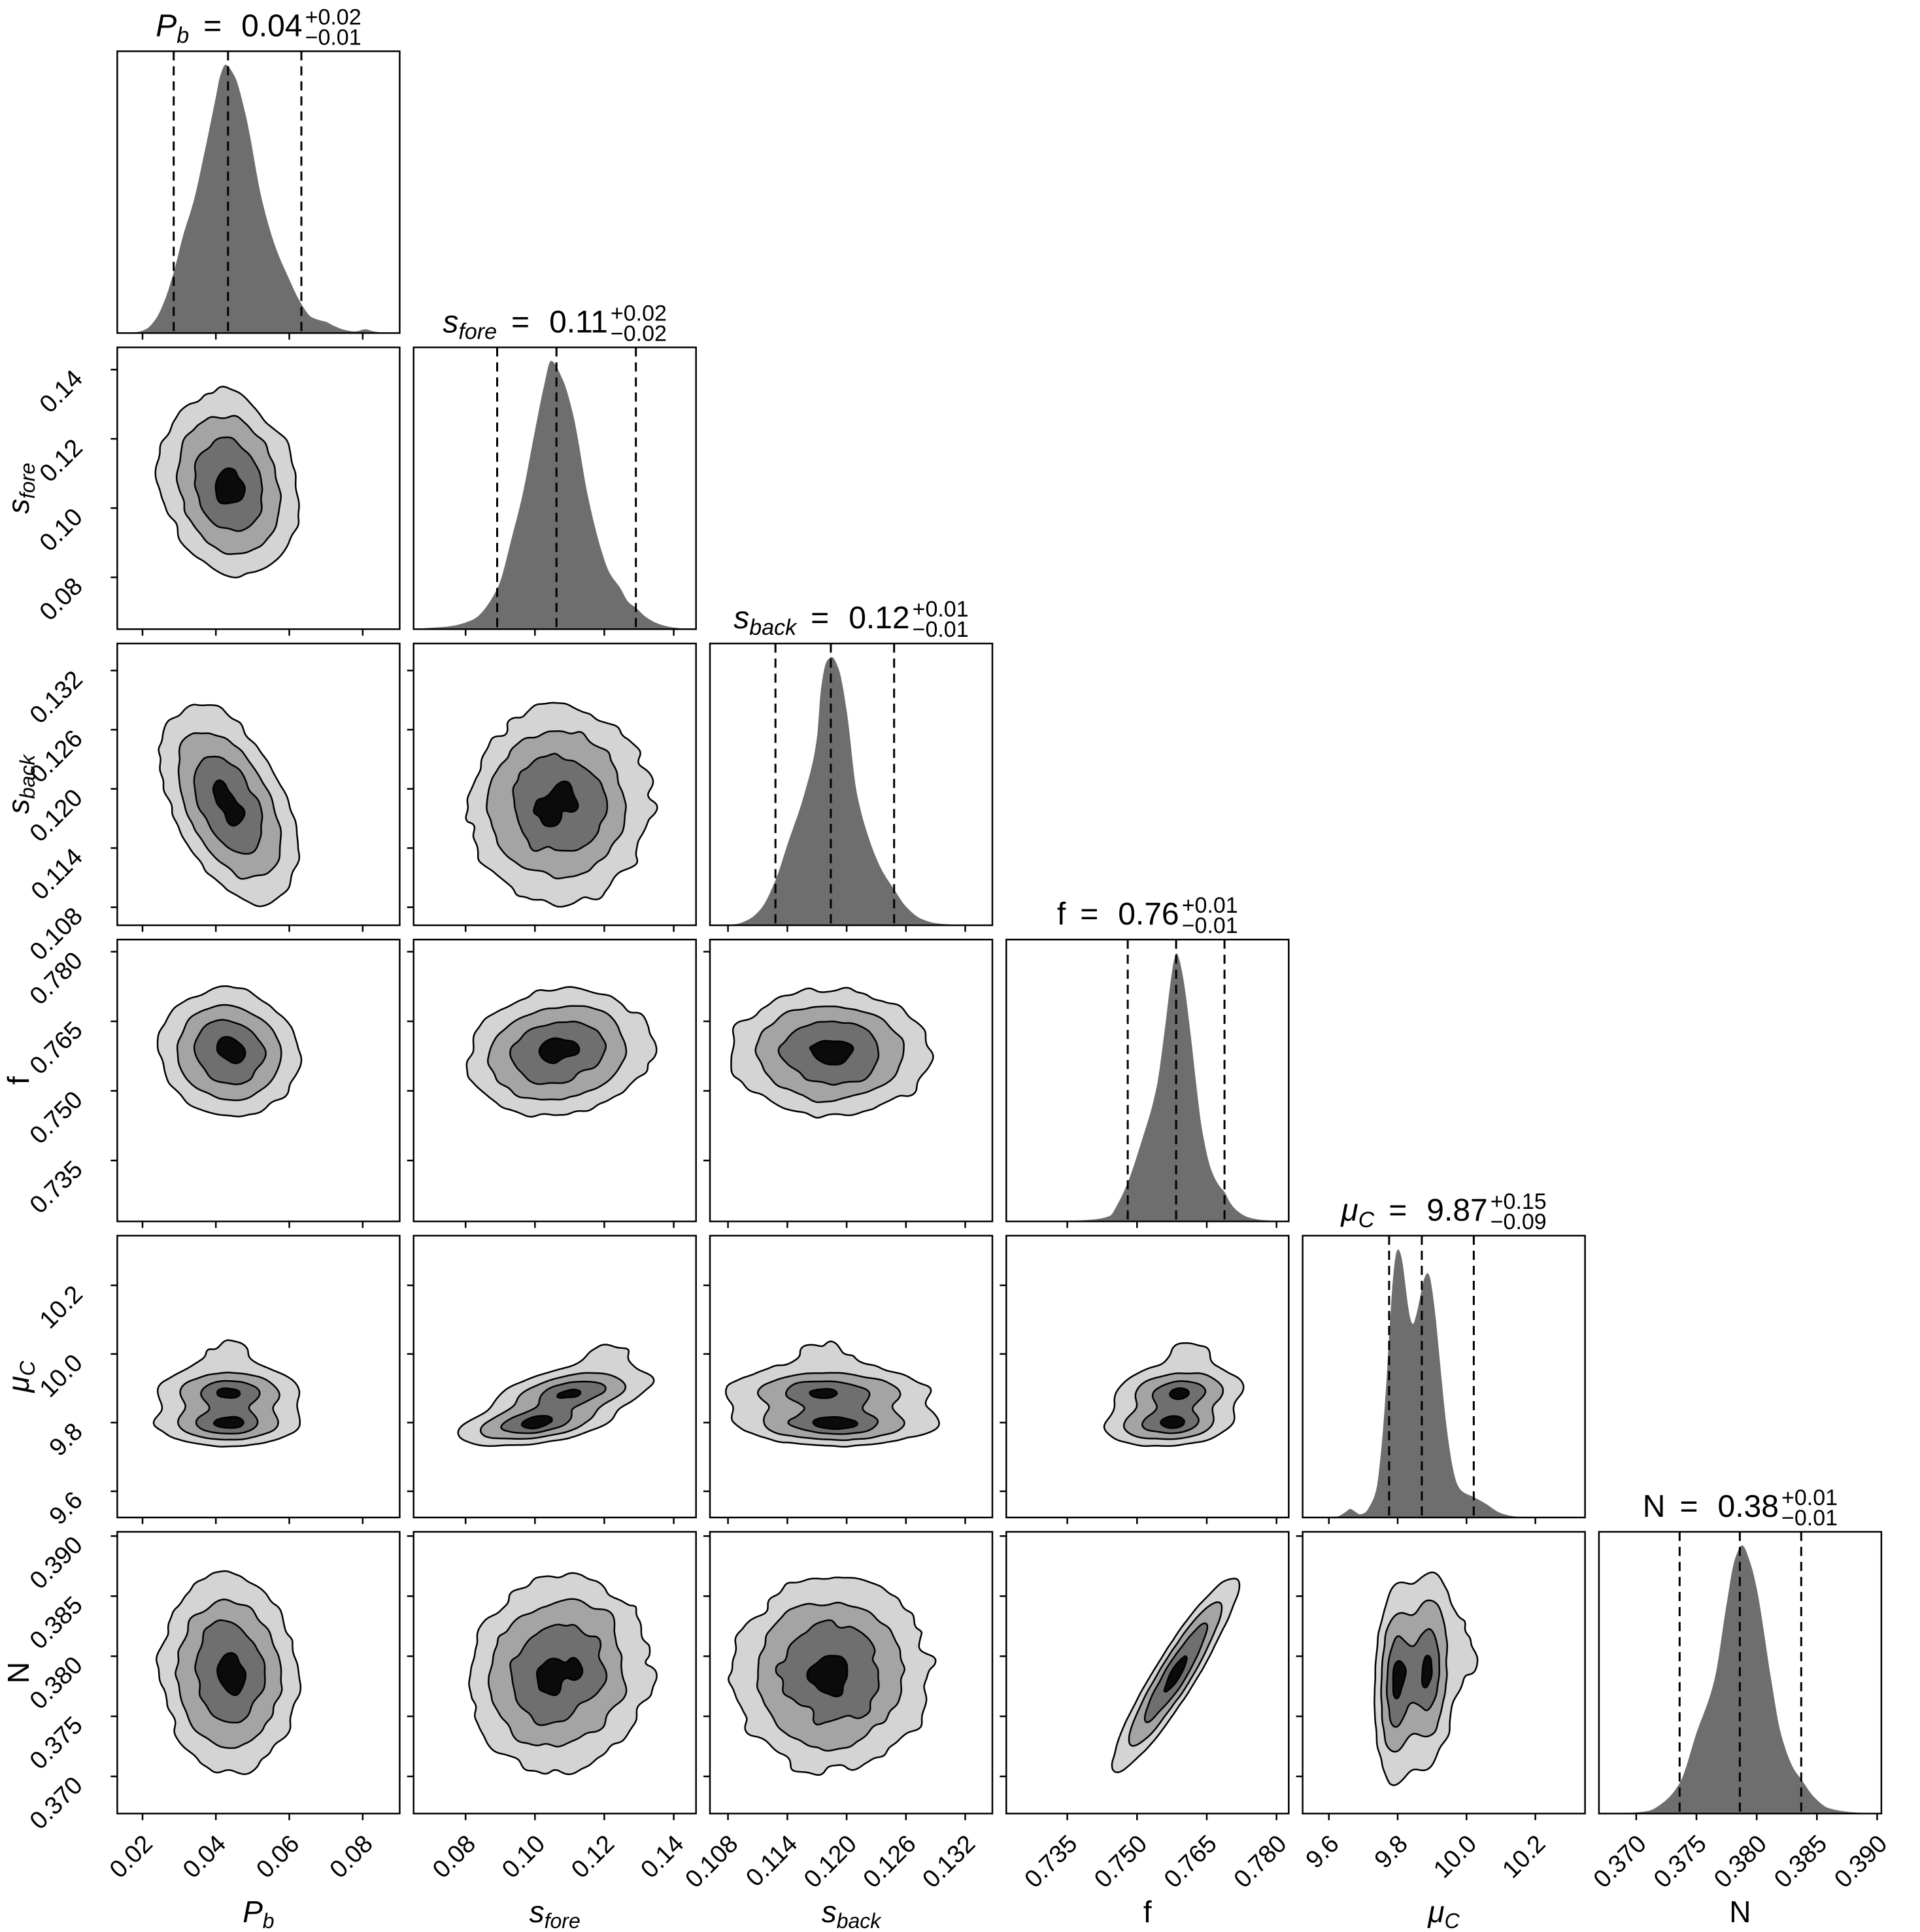  I want to click on svg-text: +0.15, so click(1519, 1201).